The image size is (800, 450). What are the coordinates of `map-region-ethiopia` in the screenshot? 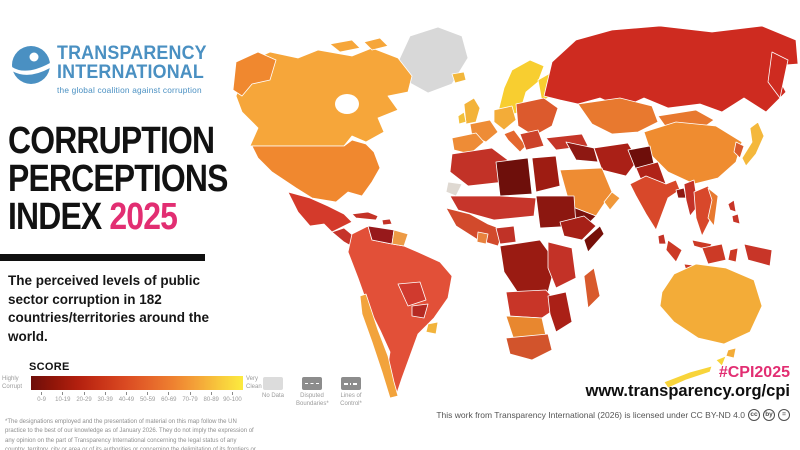 It's located at (578, 228).